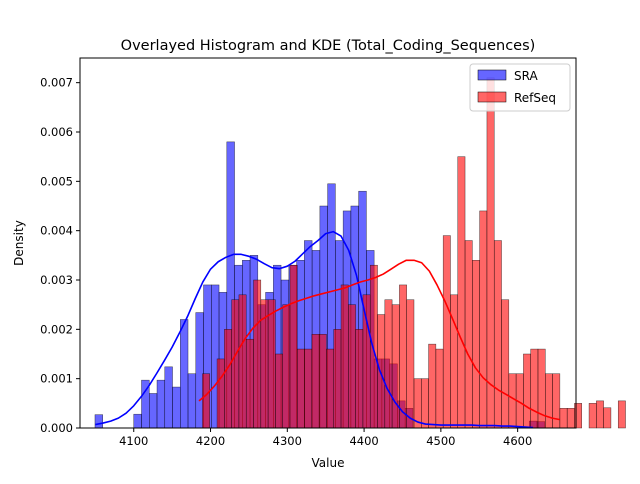 The width and height of the screenshot is (640, 484). I want to click on legend-swatch-refseq, so click(492, 97).